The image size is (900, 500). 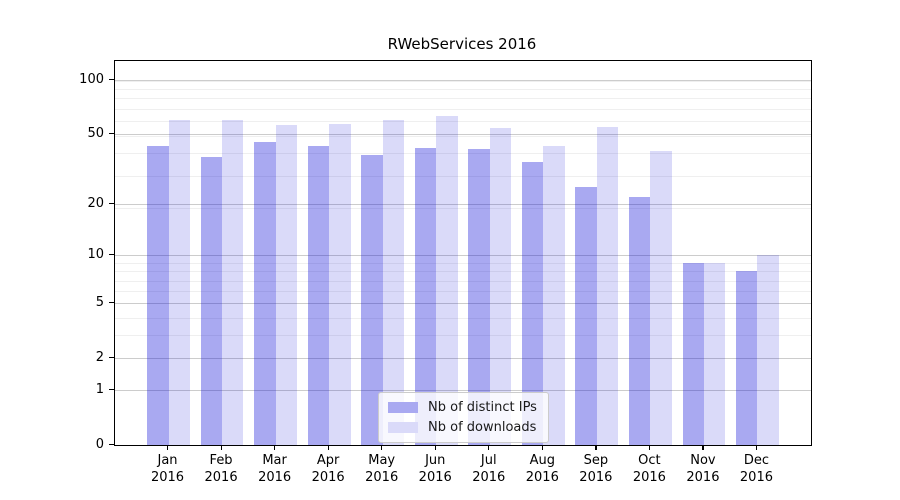 I want to click on x-tick-month: Nov, so click(x=703, y=460).